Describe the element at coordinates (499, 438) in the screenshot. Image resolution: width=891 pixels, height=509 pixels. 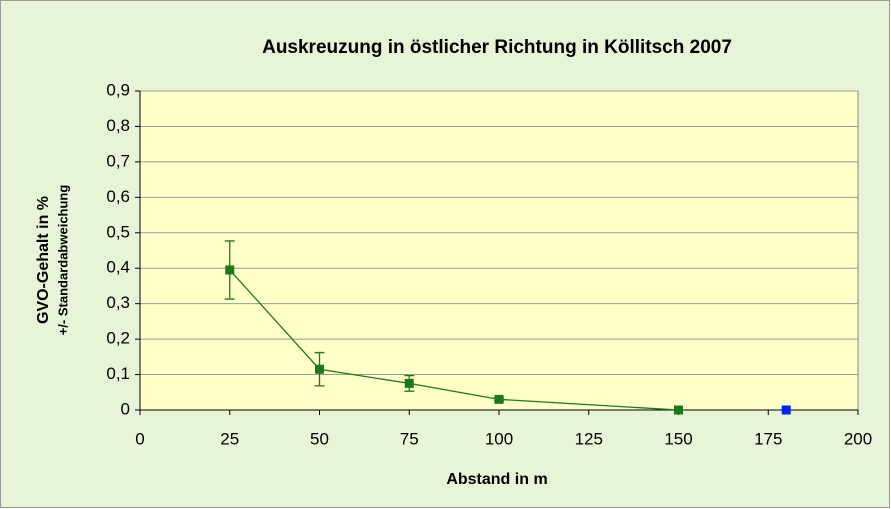
I see `x-tick-label: 100` at that location.